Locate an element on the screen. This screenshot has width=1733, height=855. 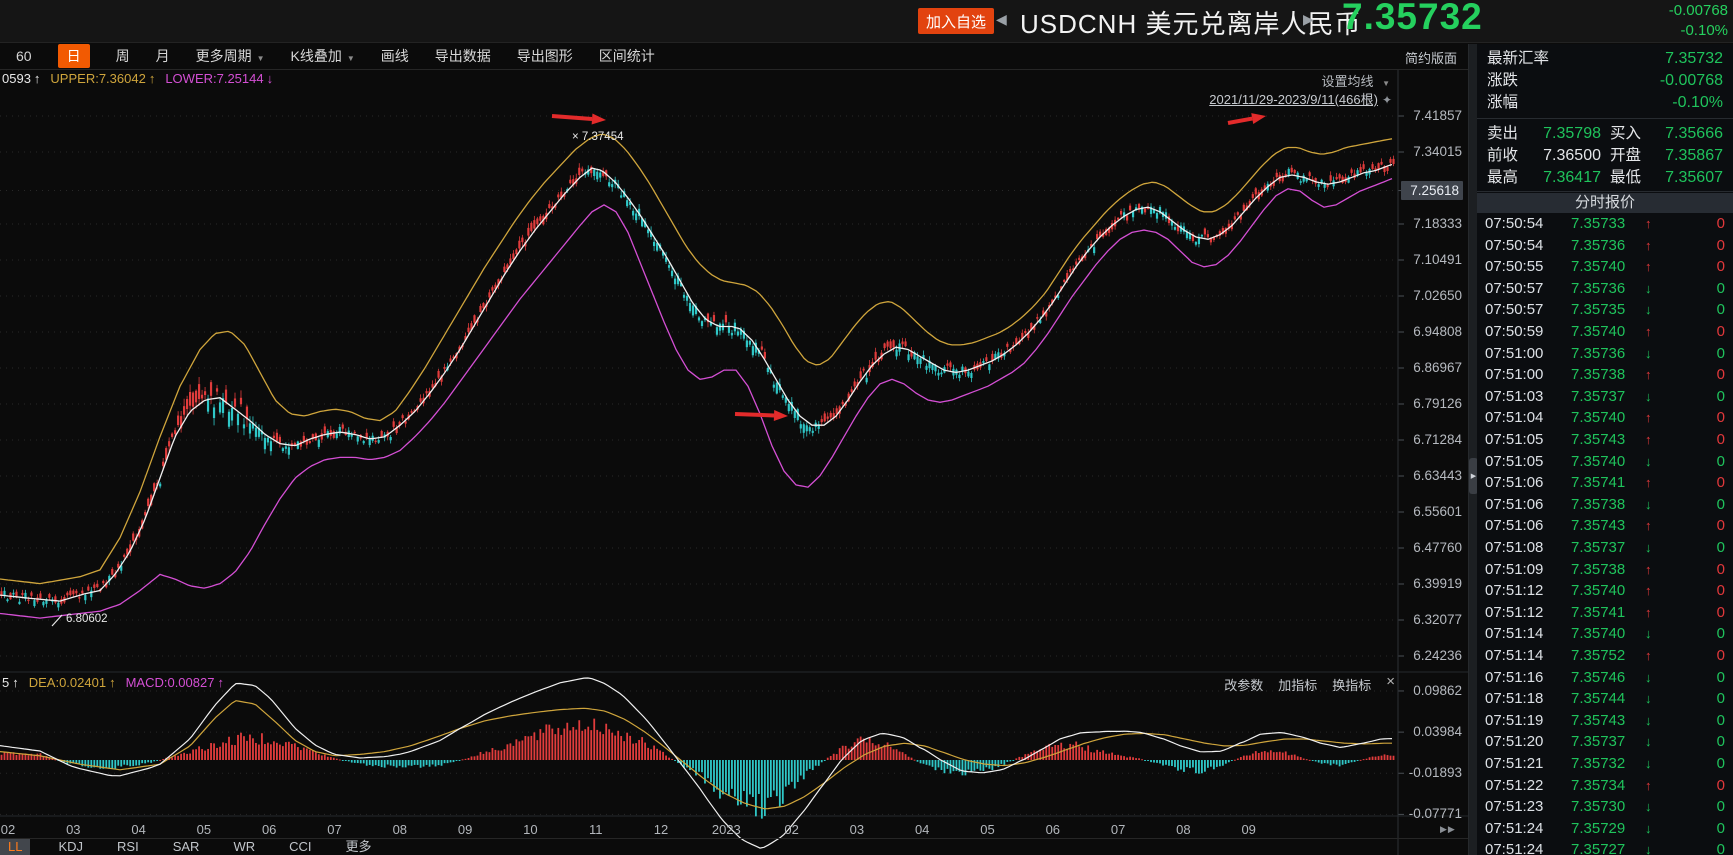
tick-row: 07:51:06 7.35743 ↑ 0 is located at coordinates (1605, 526).